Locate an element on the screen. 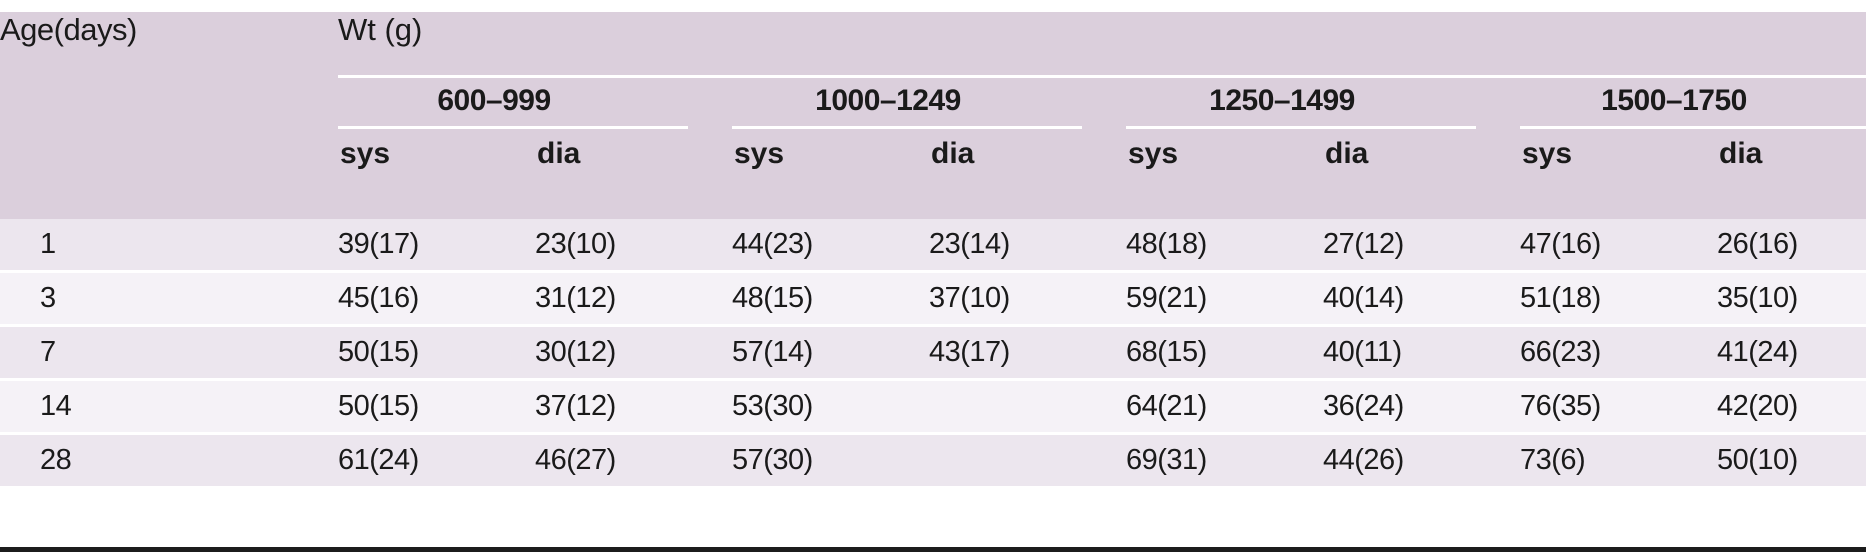 This screenshot has width=1866, height=556. data-cell: 76(35) is located at coordinates (1618, 408).